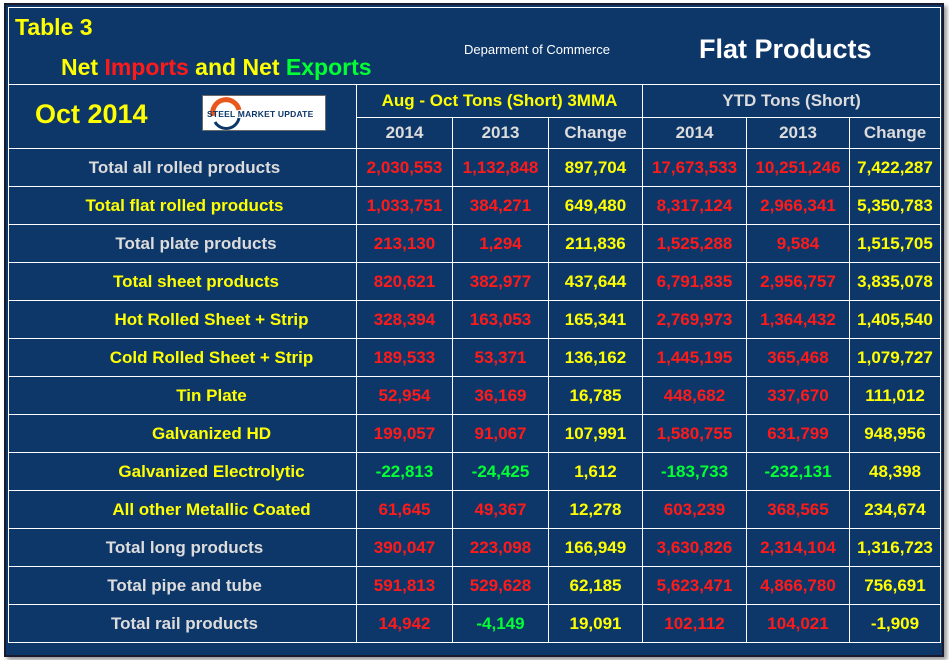 Image resolution: width=949 pixels, height=660 pixels. What do you see at coordinates (500, 623) in the screenshot?
I see `value-cell: -4,149` at bounding box center [500, 623].